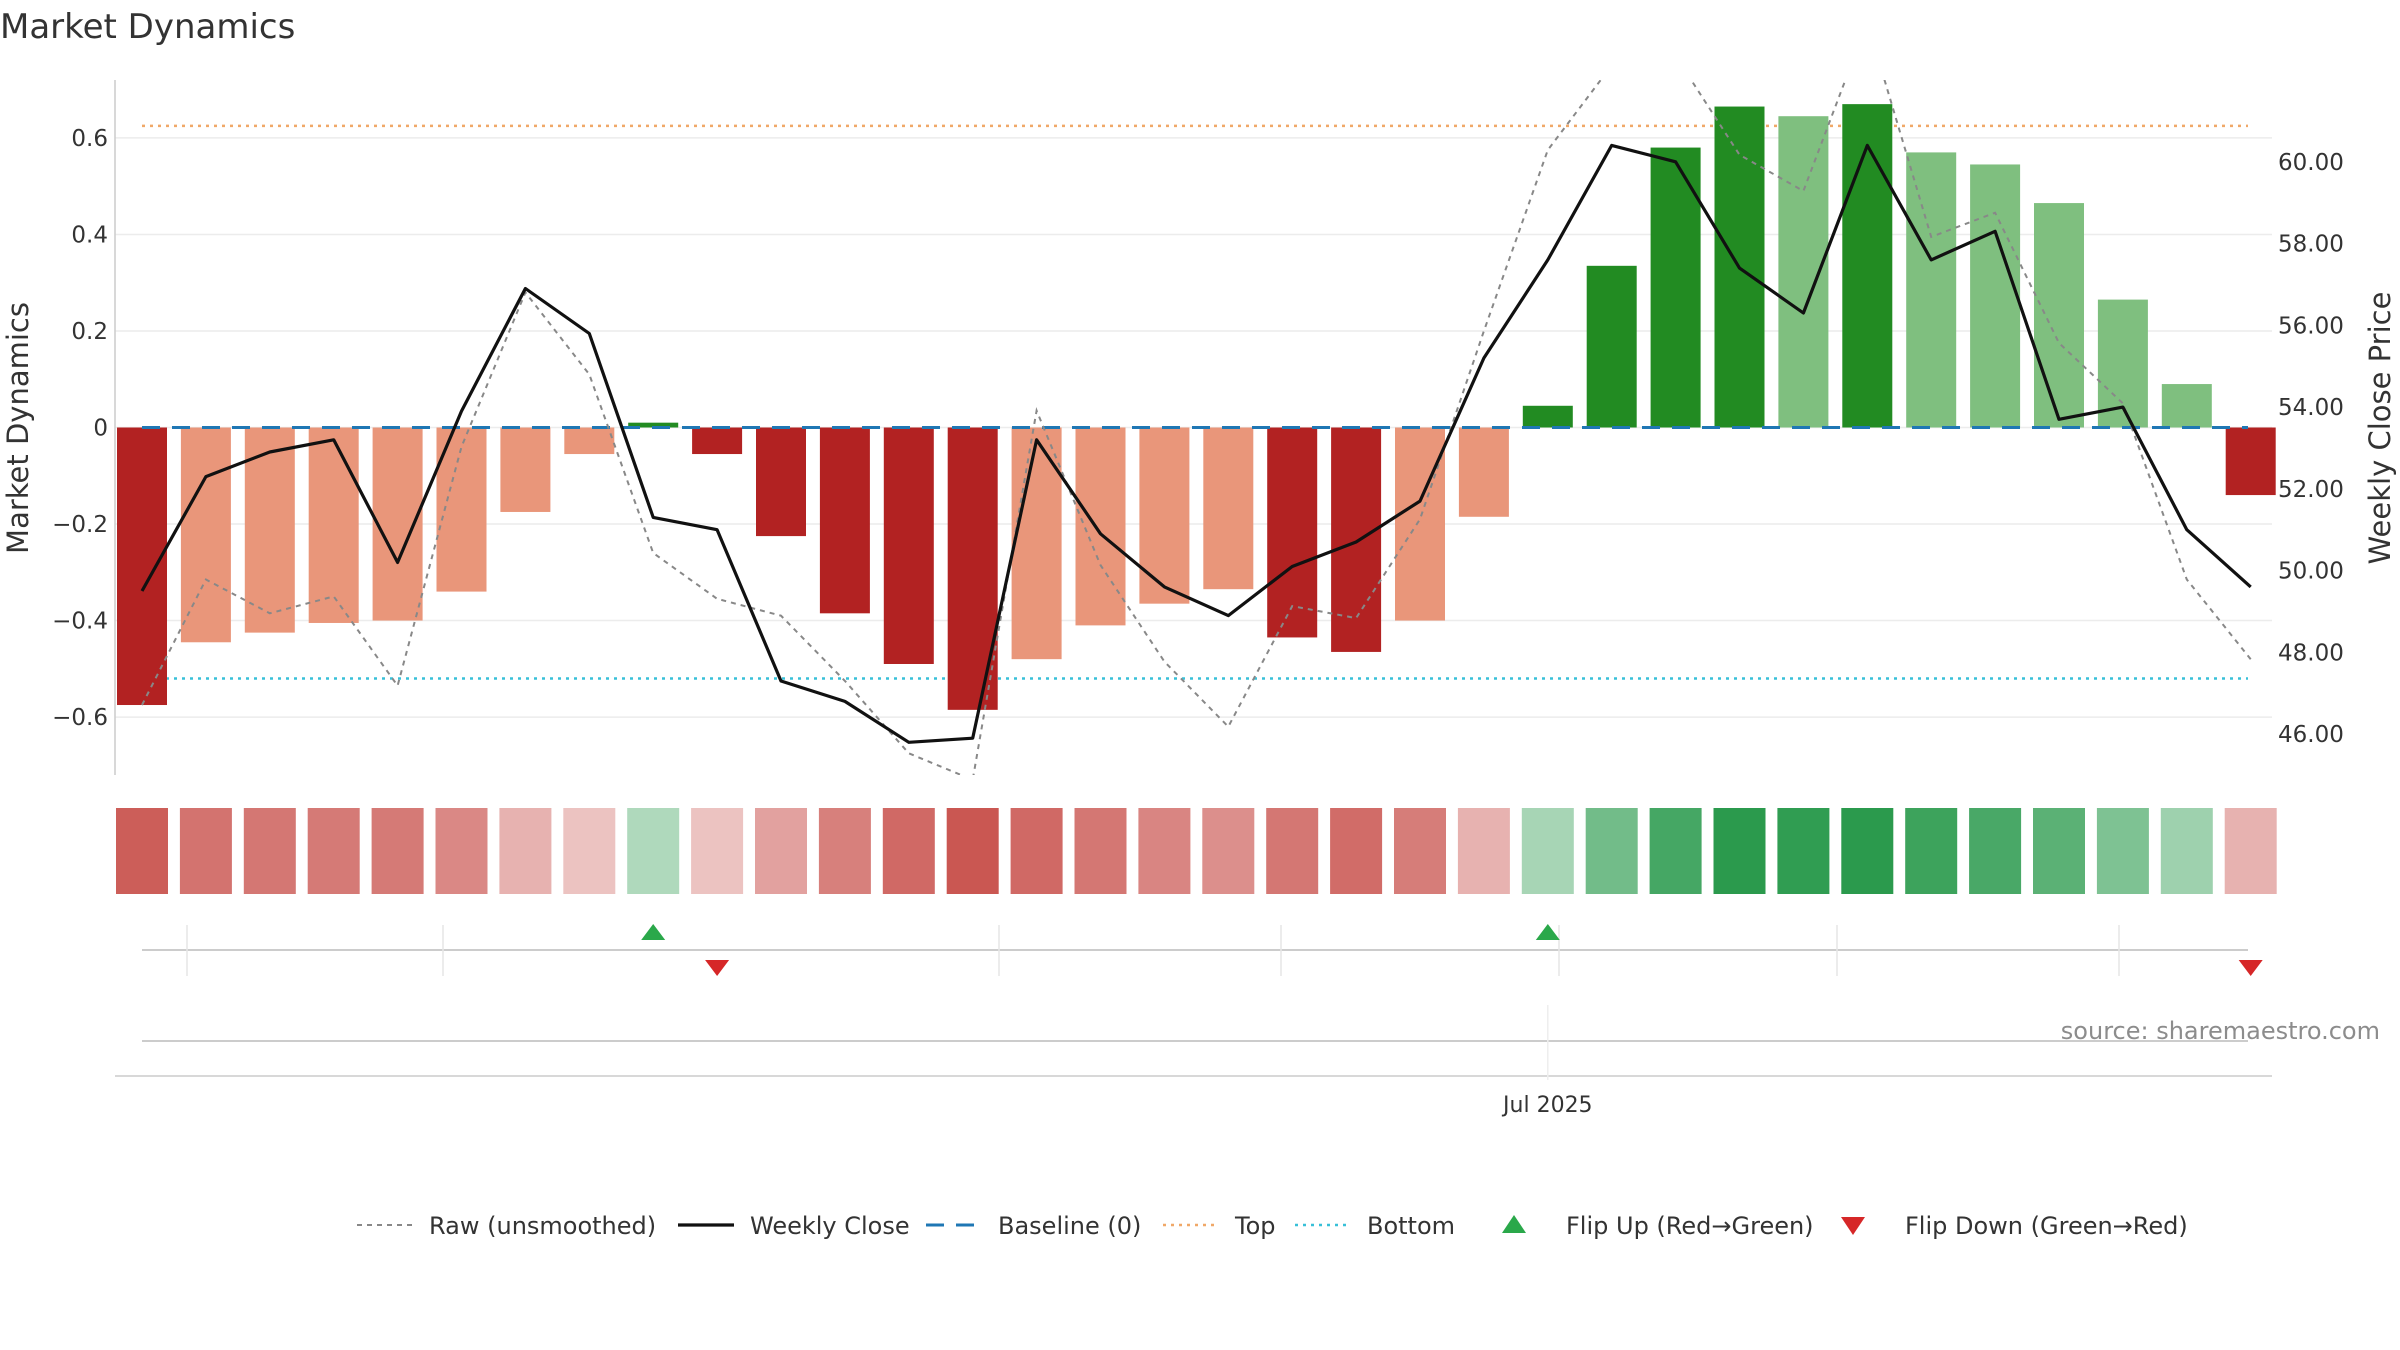  I want to click on chart-title: Market Dynamics, so click(147, 27).